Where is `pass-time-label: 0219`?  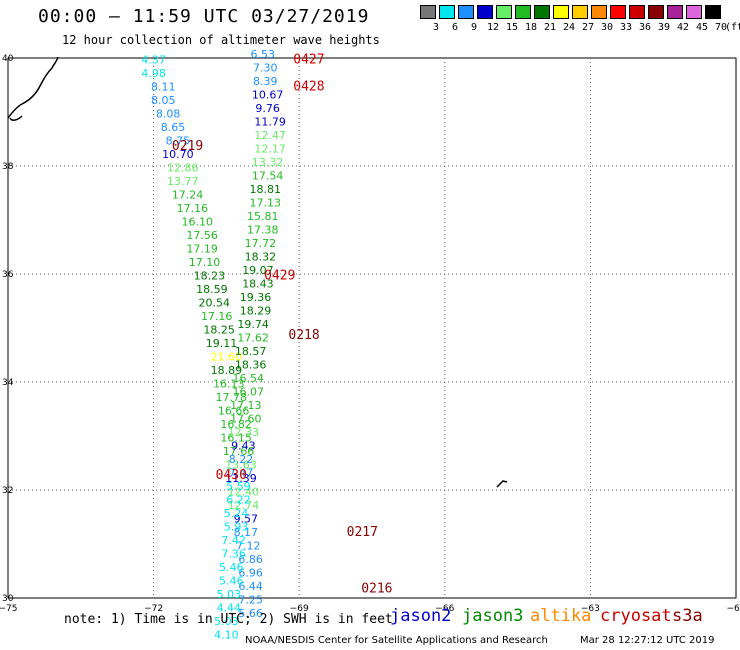
pass-time-label: 0219 is located at coordinates (187, 146).